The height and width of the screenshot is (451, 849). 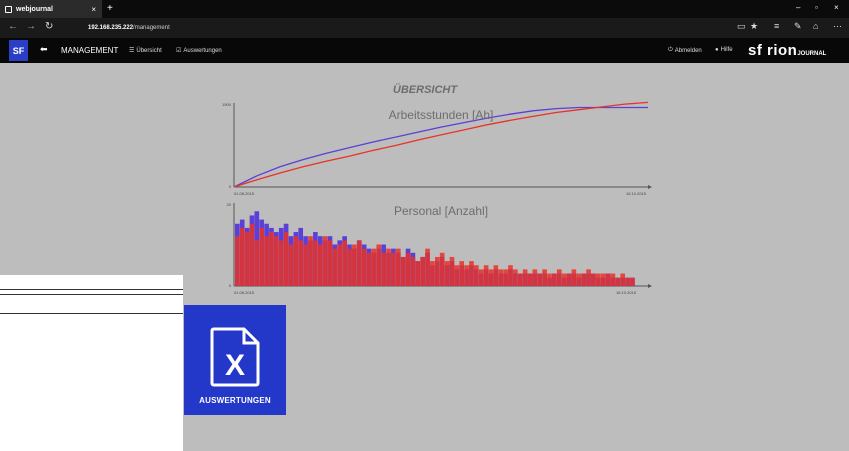 I want to click on browser-tab: webjournal ×, so click(x=51, y=9).